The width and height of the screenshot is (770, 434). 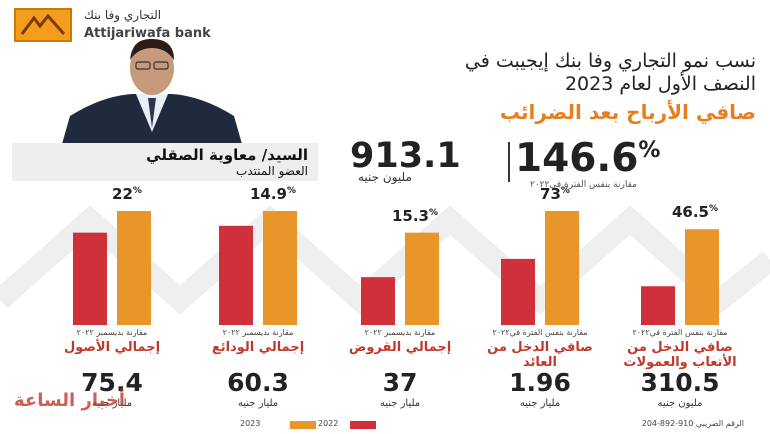 What do you see at coordinates (147, 33) in the screenshot?
I see `logo-latin-name: Attijariwafa bank` at bounding box center [147, 33].